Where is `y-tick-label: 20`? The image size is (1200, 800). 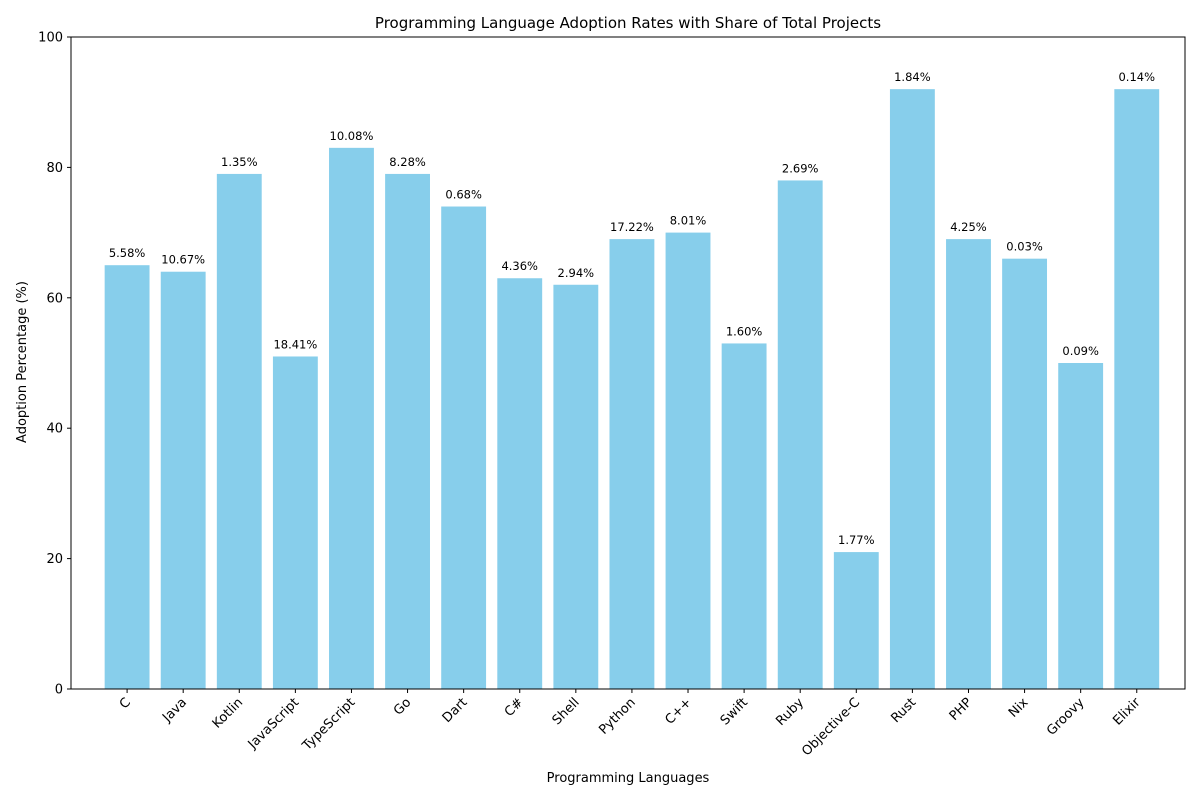 y-tick-label: 20 is located at coordinates (54, 559).